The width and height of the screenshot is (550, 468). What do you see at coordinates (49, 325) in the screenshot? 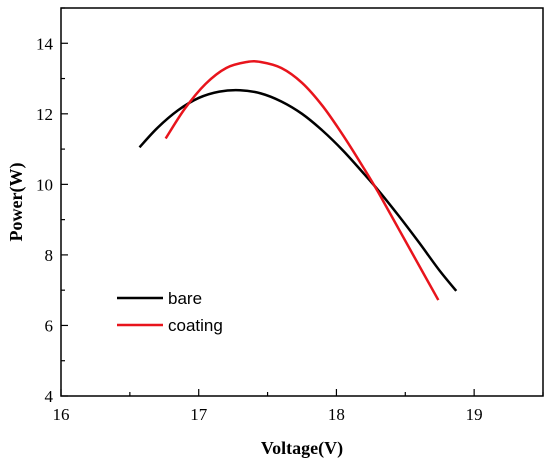
I see `y-tick-label: 6` at bounding box center [49, 325].